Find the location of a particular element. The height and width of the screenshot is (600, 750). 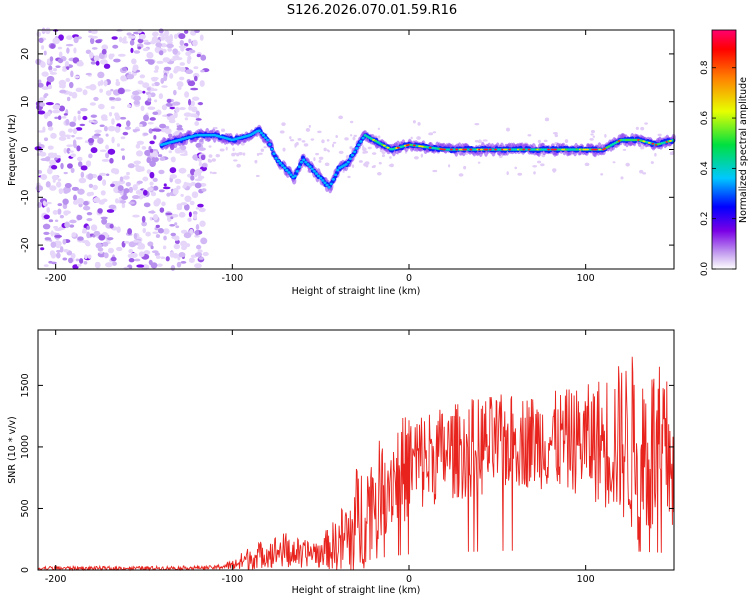

snr-xlabel: Height of straight line (km) is located at coordinates (356, 590).